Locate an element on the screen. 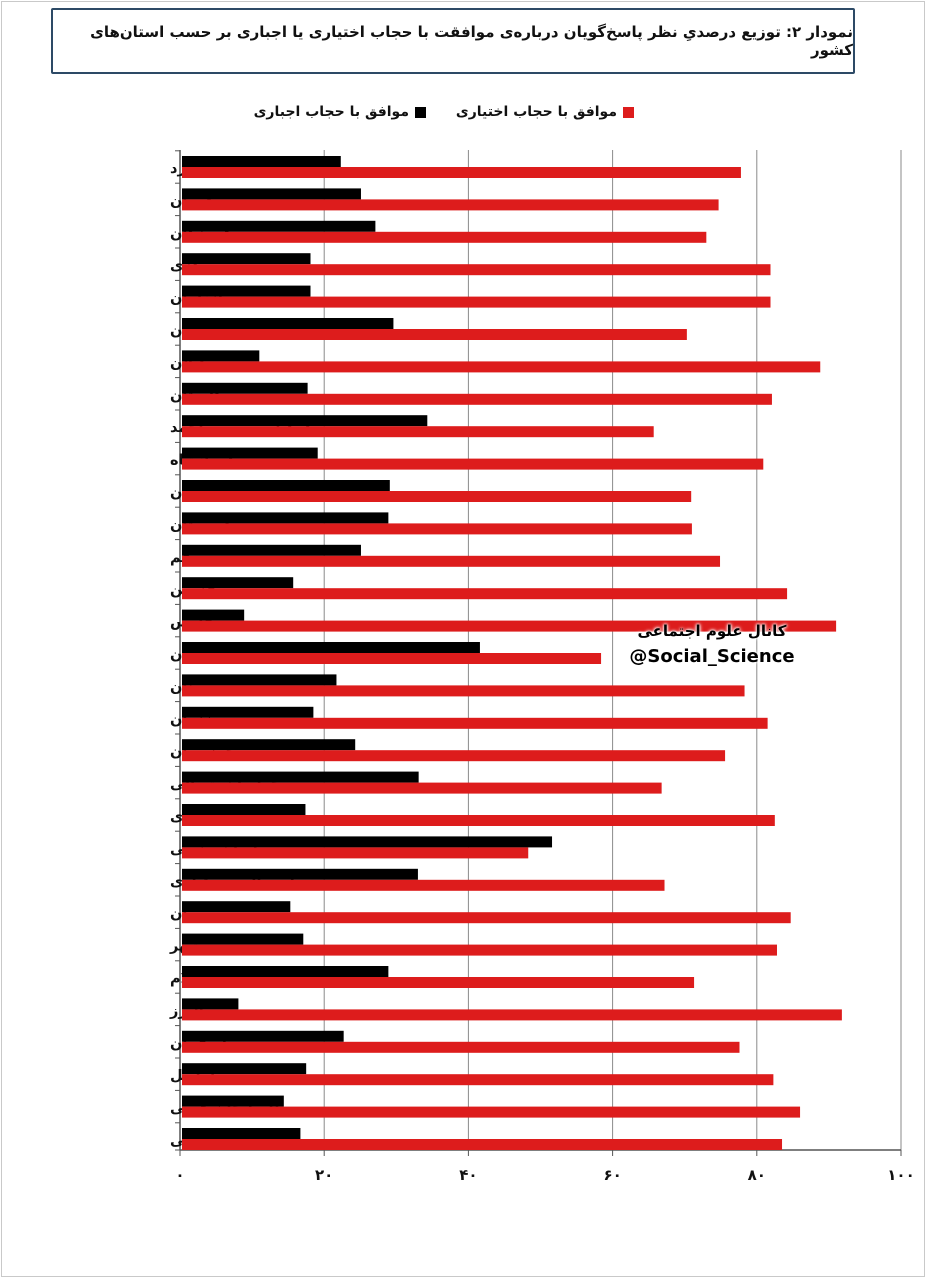  legend-swatch-voluntary is located at coordinates (628, 112).